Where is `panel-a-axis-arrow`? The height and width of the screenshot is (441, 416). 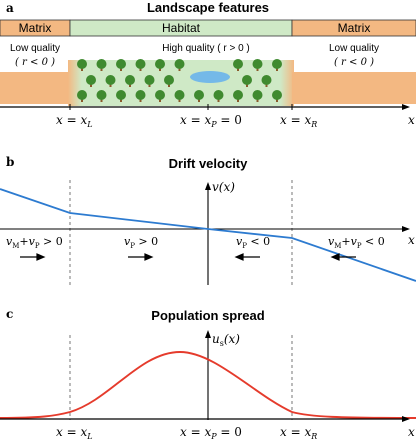 panel-a-axis-arrow is located at coordinates (406, 107).